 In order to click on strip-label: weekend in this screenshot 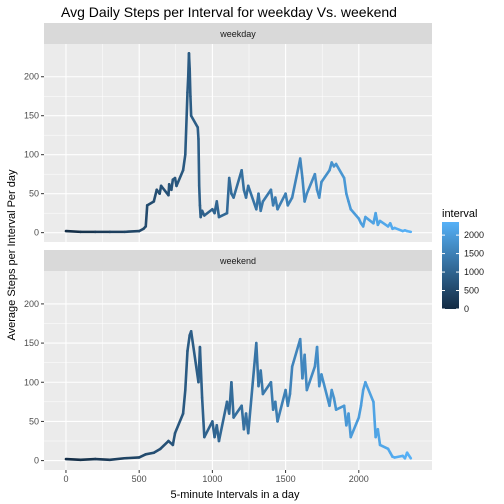, I will do `click(237, 261)`.